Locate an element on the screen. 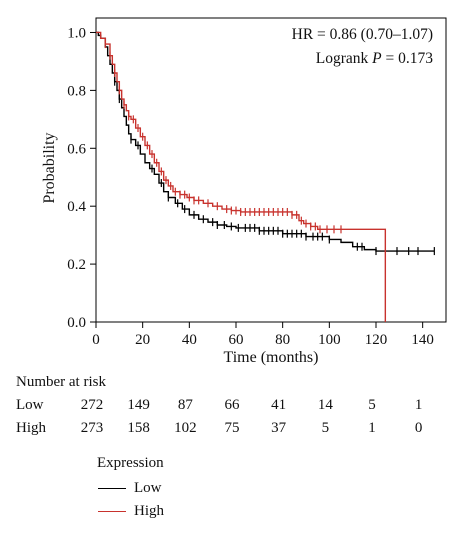  x-tick-label: 0 is located at coordinates (96, 340).